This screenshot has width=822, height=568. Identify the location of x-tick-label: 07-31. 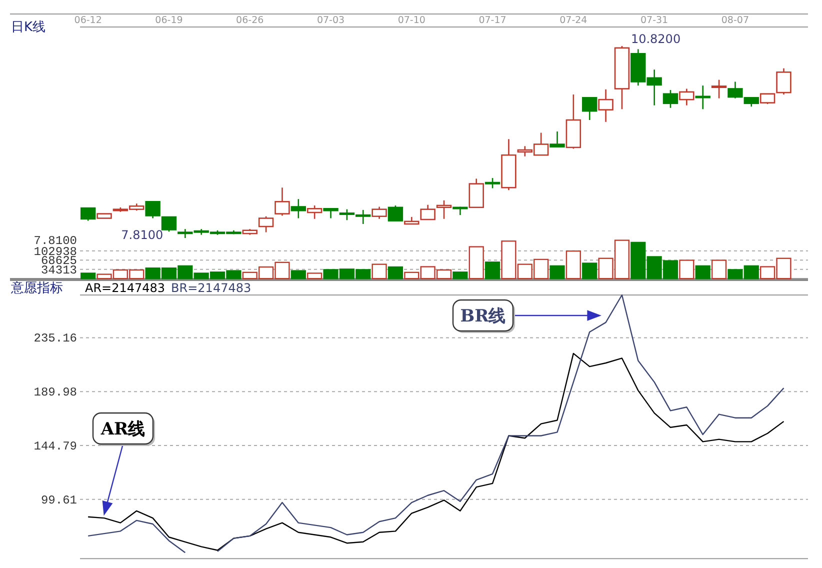
(654, 20).